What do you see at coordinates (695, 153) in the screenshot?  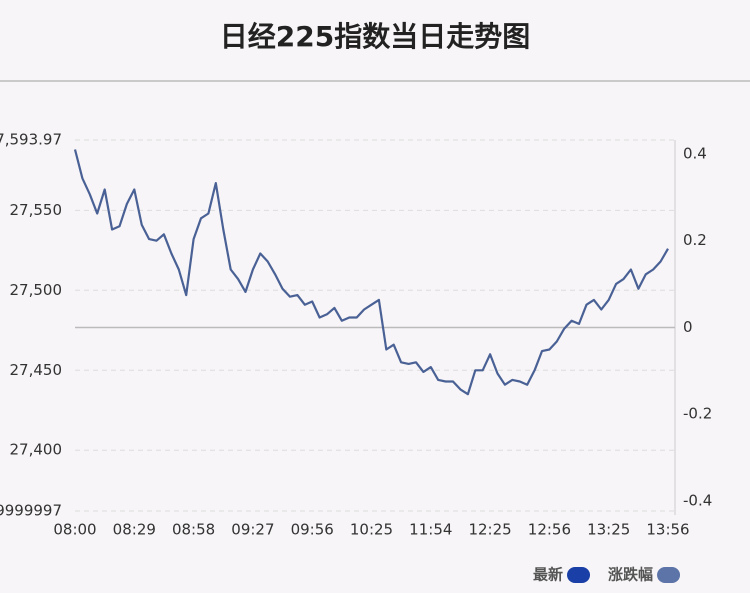 I see `y2-tick-label: 0.4` at bounding box center [695, 153].